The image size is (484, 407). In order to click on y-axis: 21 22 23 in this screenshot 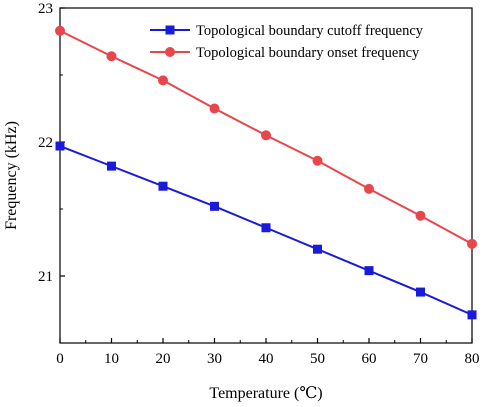, I will do `click(51, 172)`.